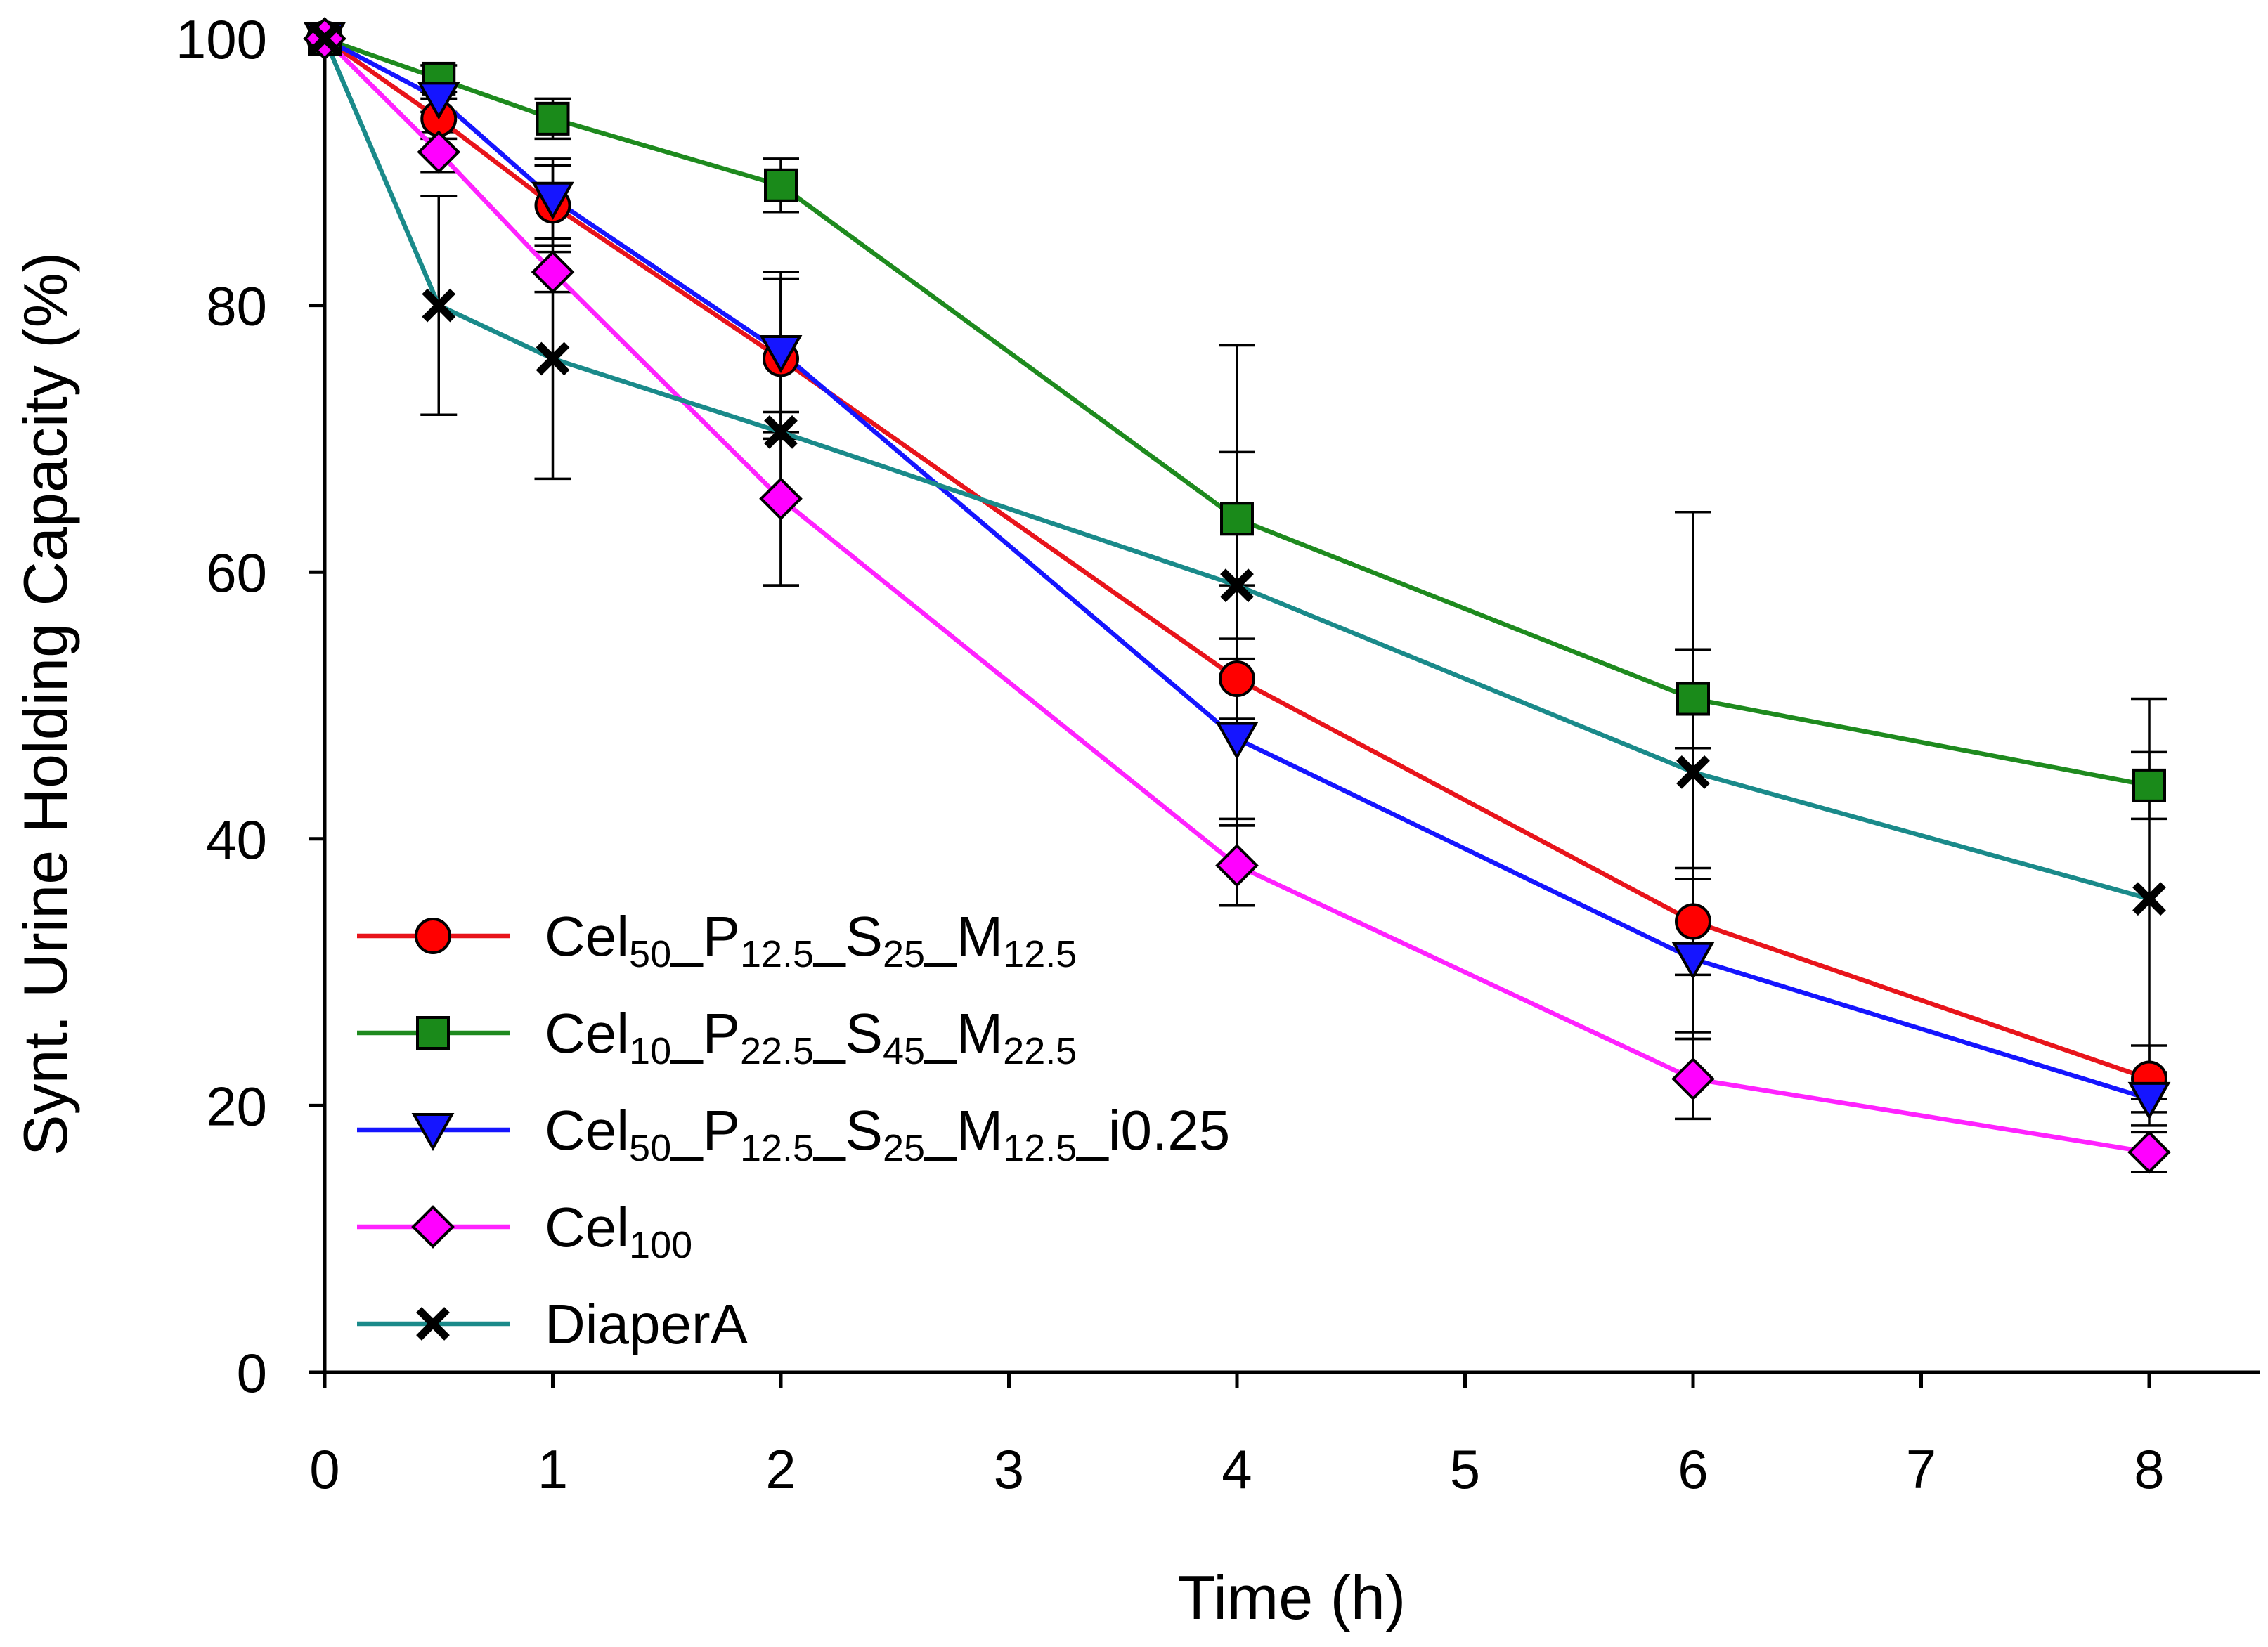  Describe the element at coordinates (2149, 1469) in the screenshot. I see `x-tick-label-8: 8` at that location.